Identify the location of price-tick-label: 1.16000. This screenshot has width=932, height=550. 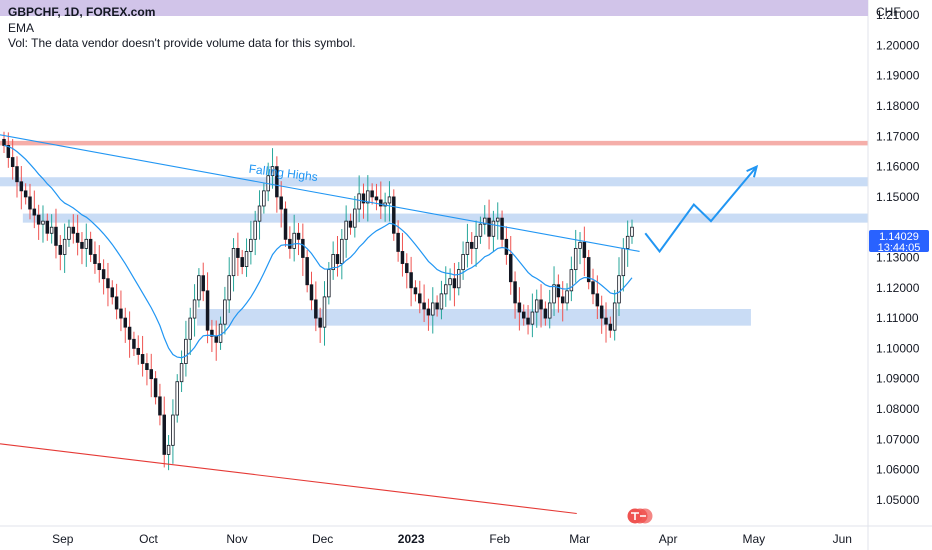
(898, 167).